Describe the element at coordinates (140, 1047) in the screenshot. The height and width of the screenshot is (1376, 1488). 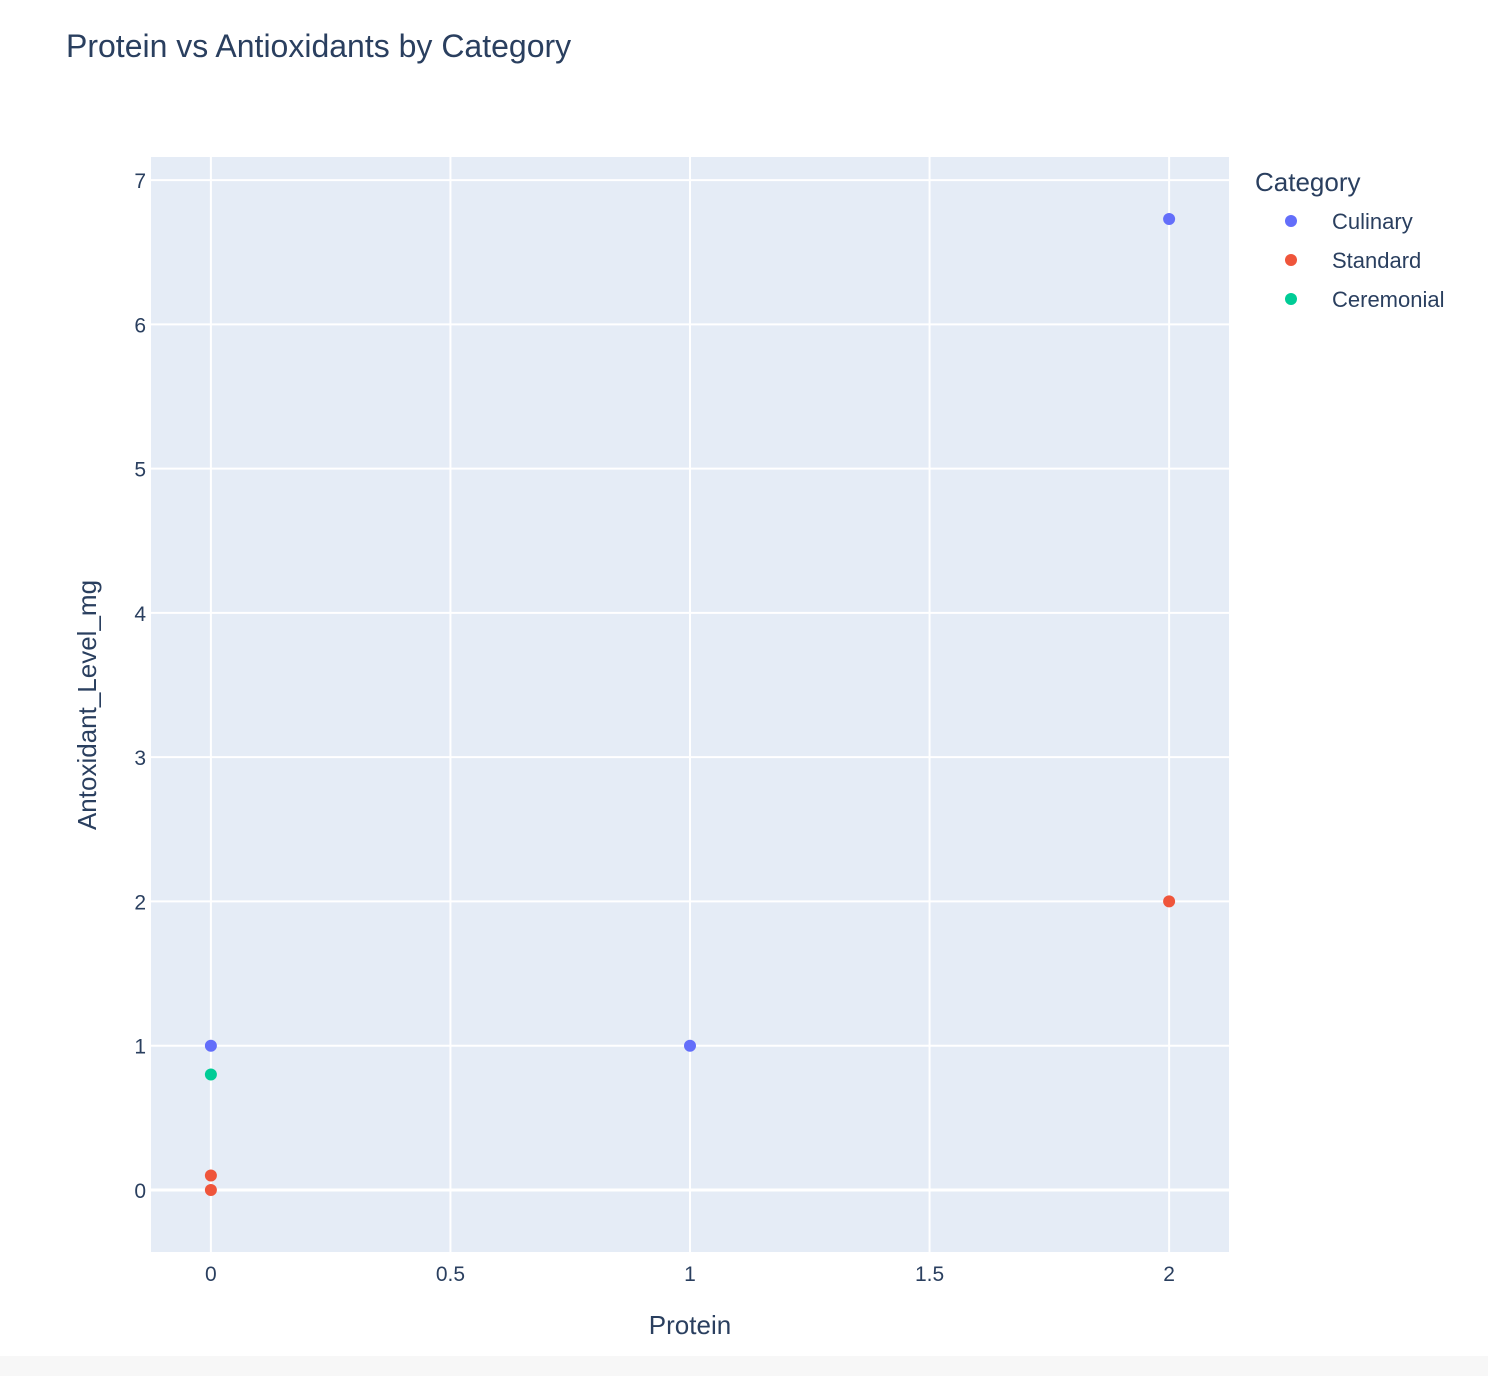
I see `y-tick-label: 1` at that location.